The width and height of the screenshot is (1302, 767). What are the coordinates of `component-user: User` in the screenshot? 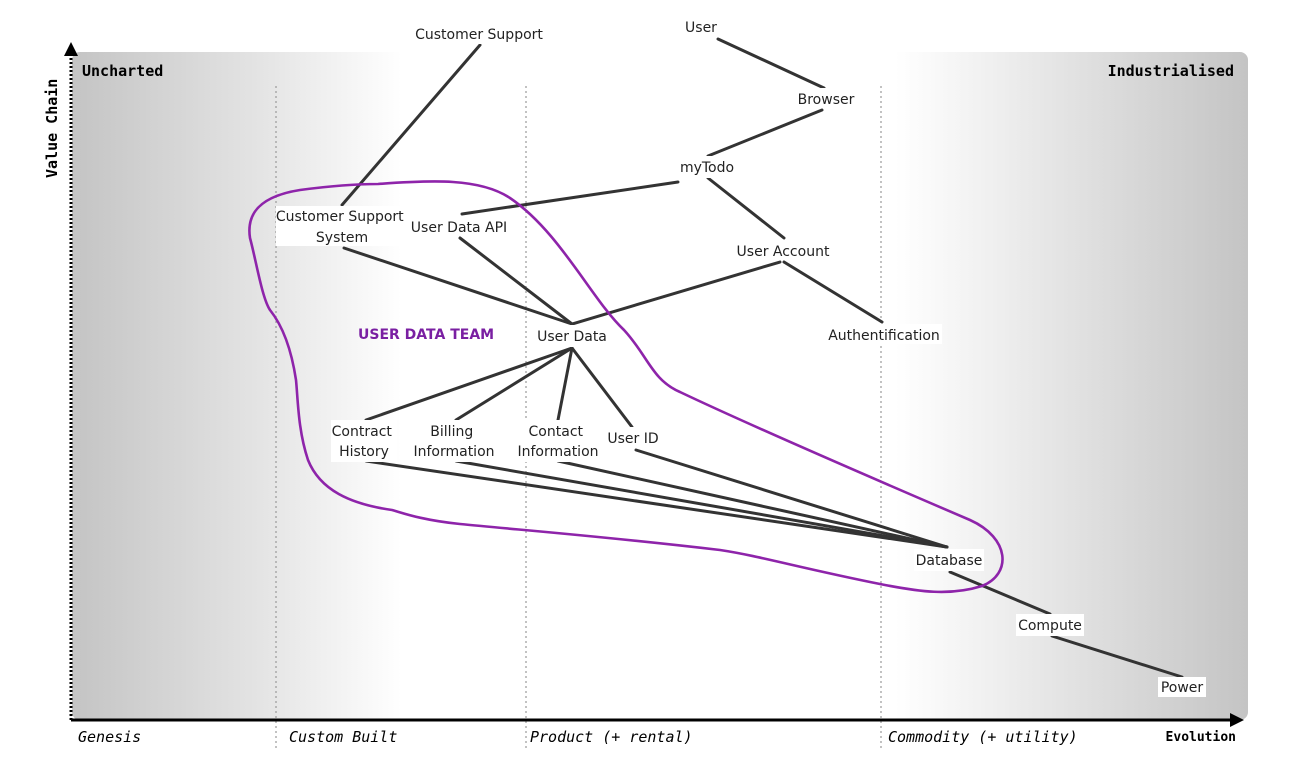 It's located at (701, 28).